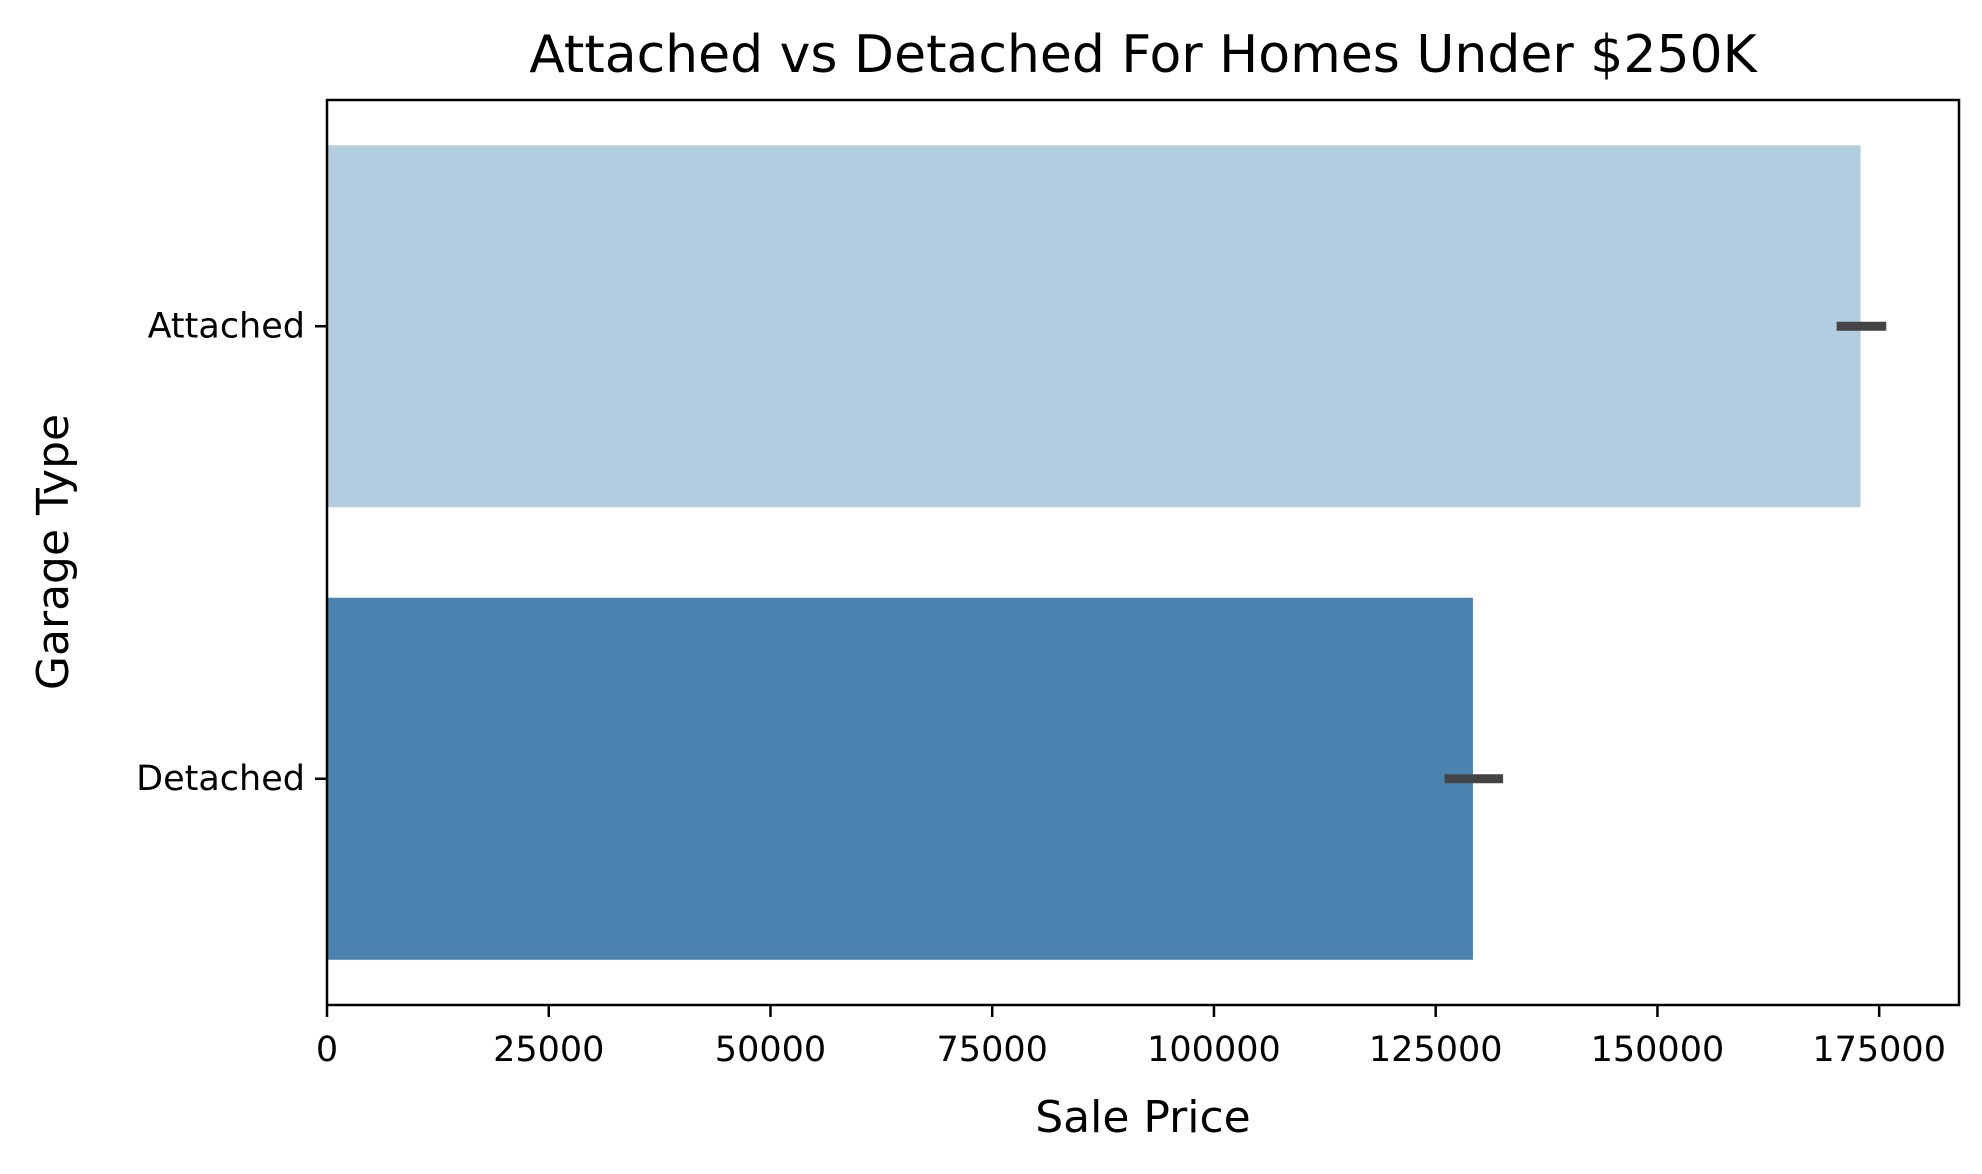  I want to click on x-tick-label: 150000, so click(1658, 1050).